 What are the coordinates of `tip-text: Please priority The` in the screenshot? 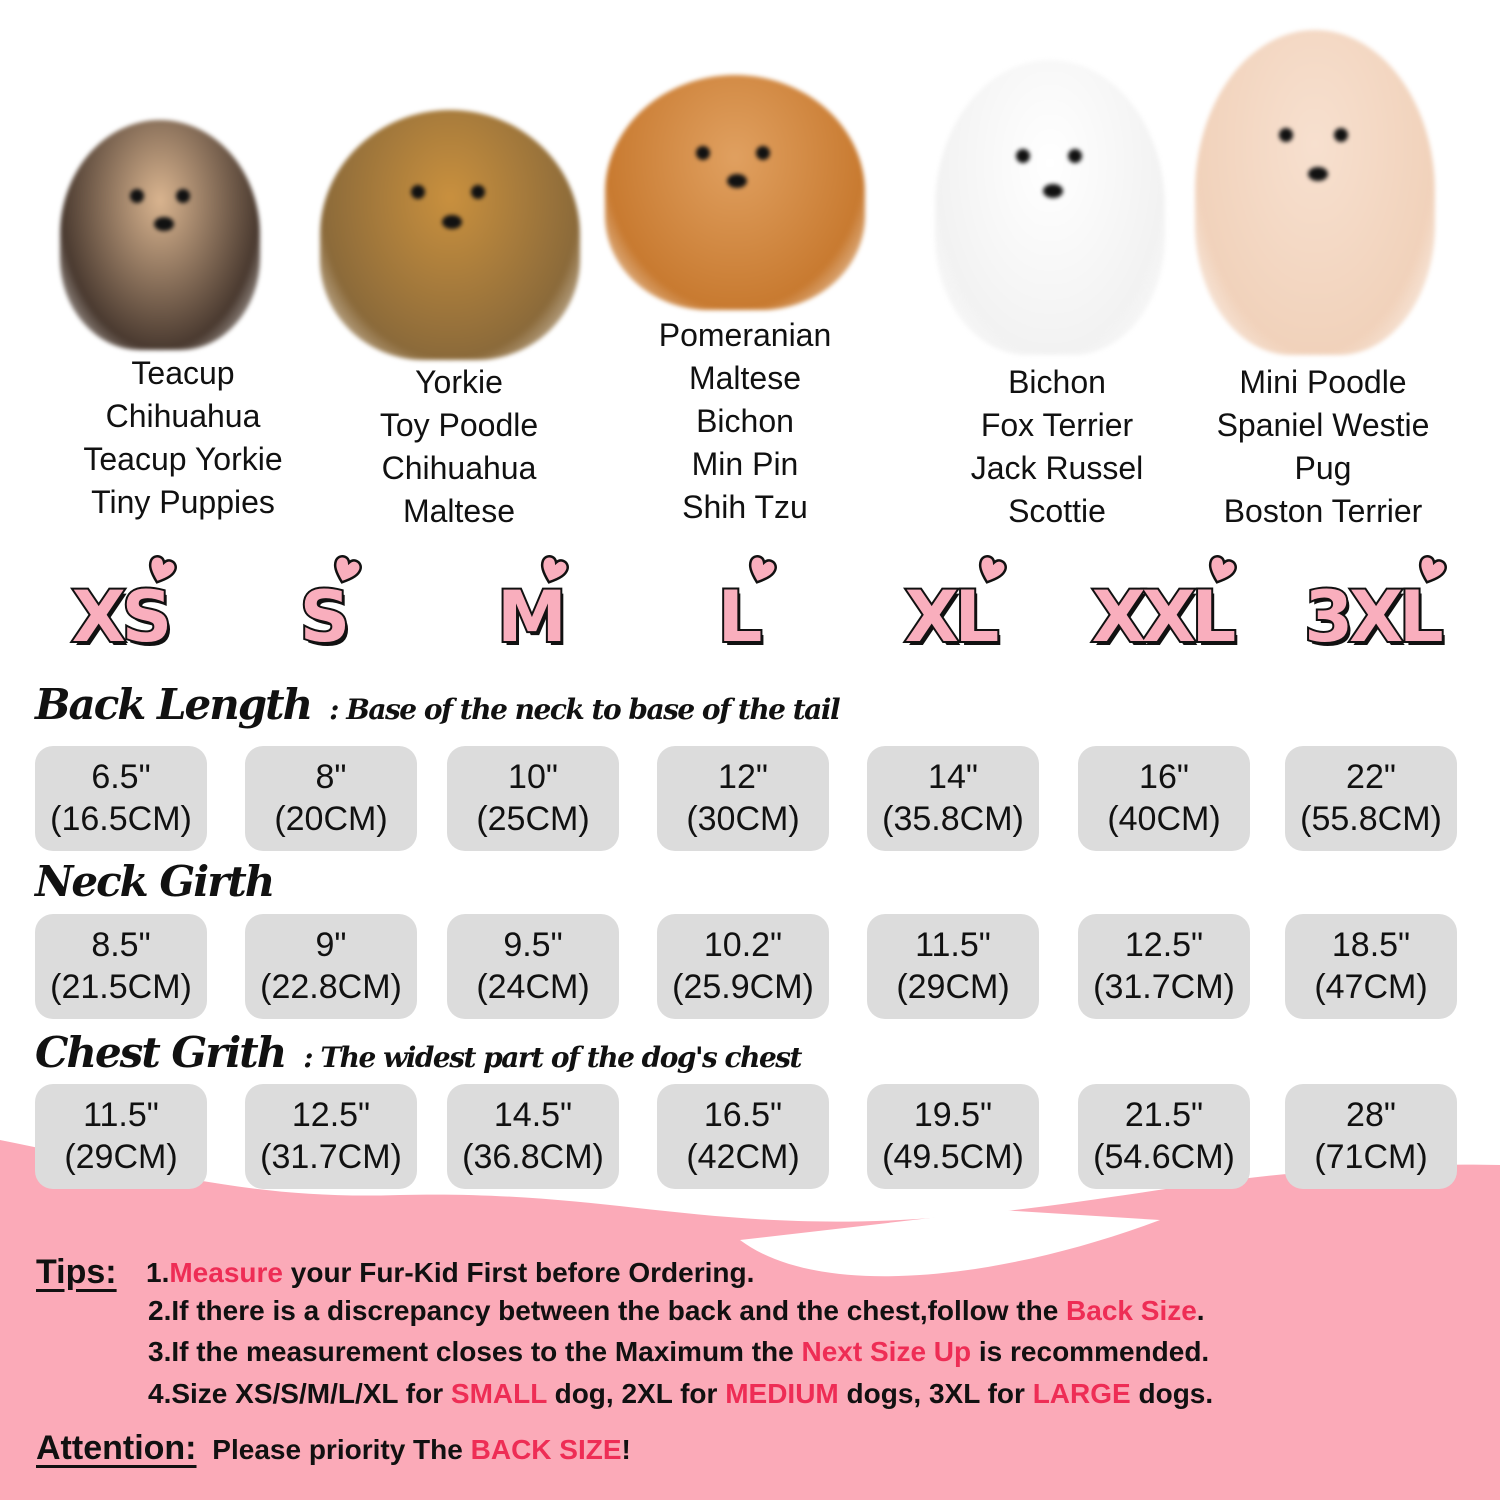 It's located at (341, 1449).